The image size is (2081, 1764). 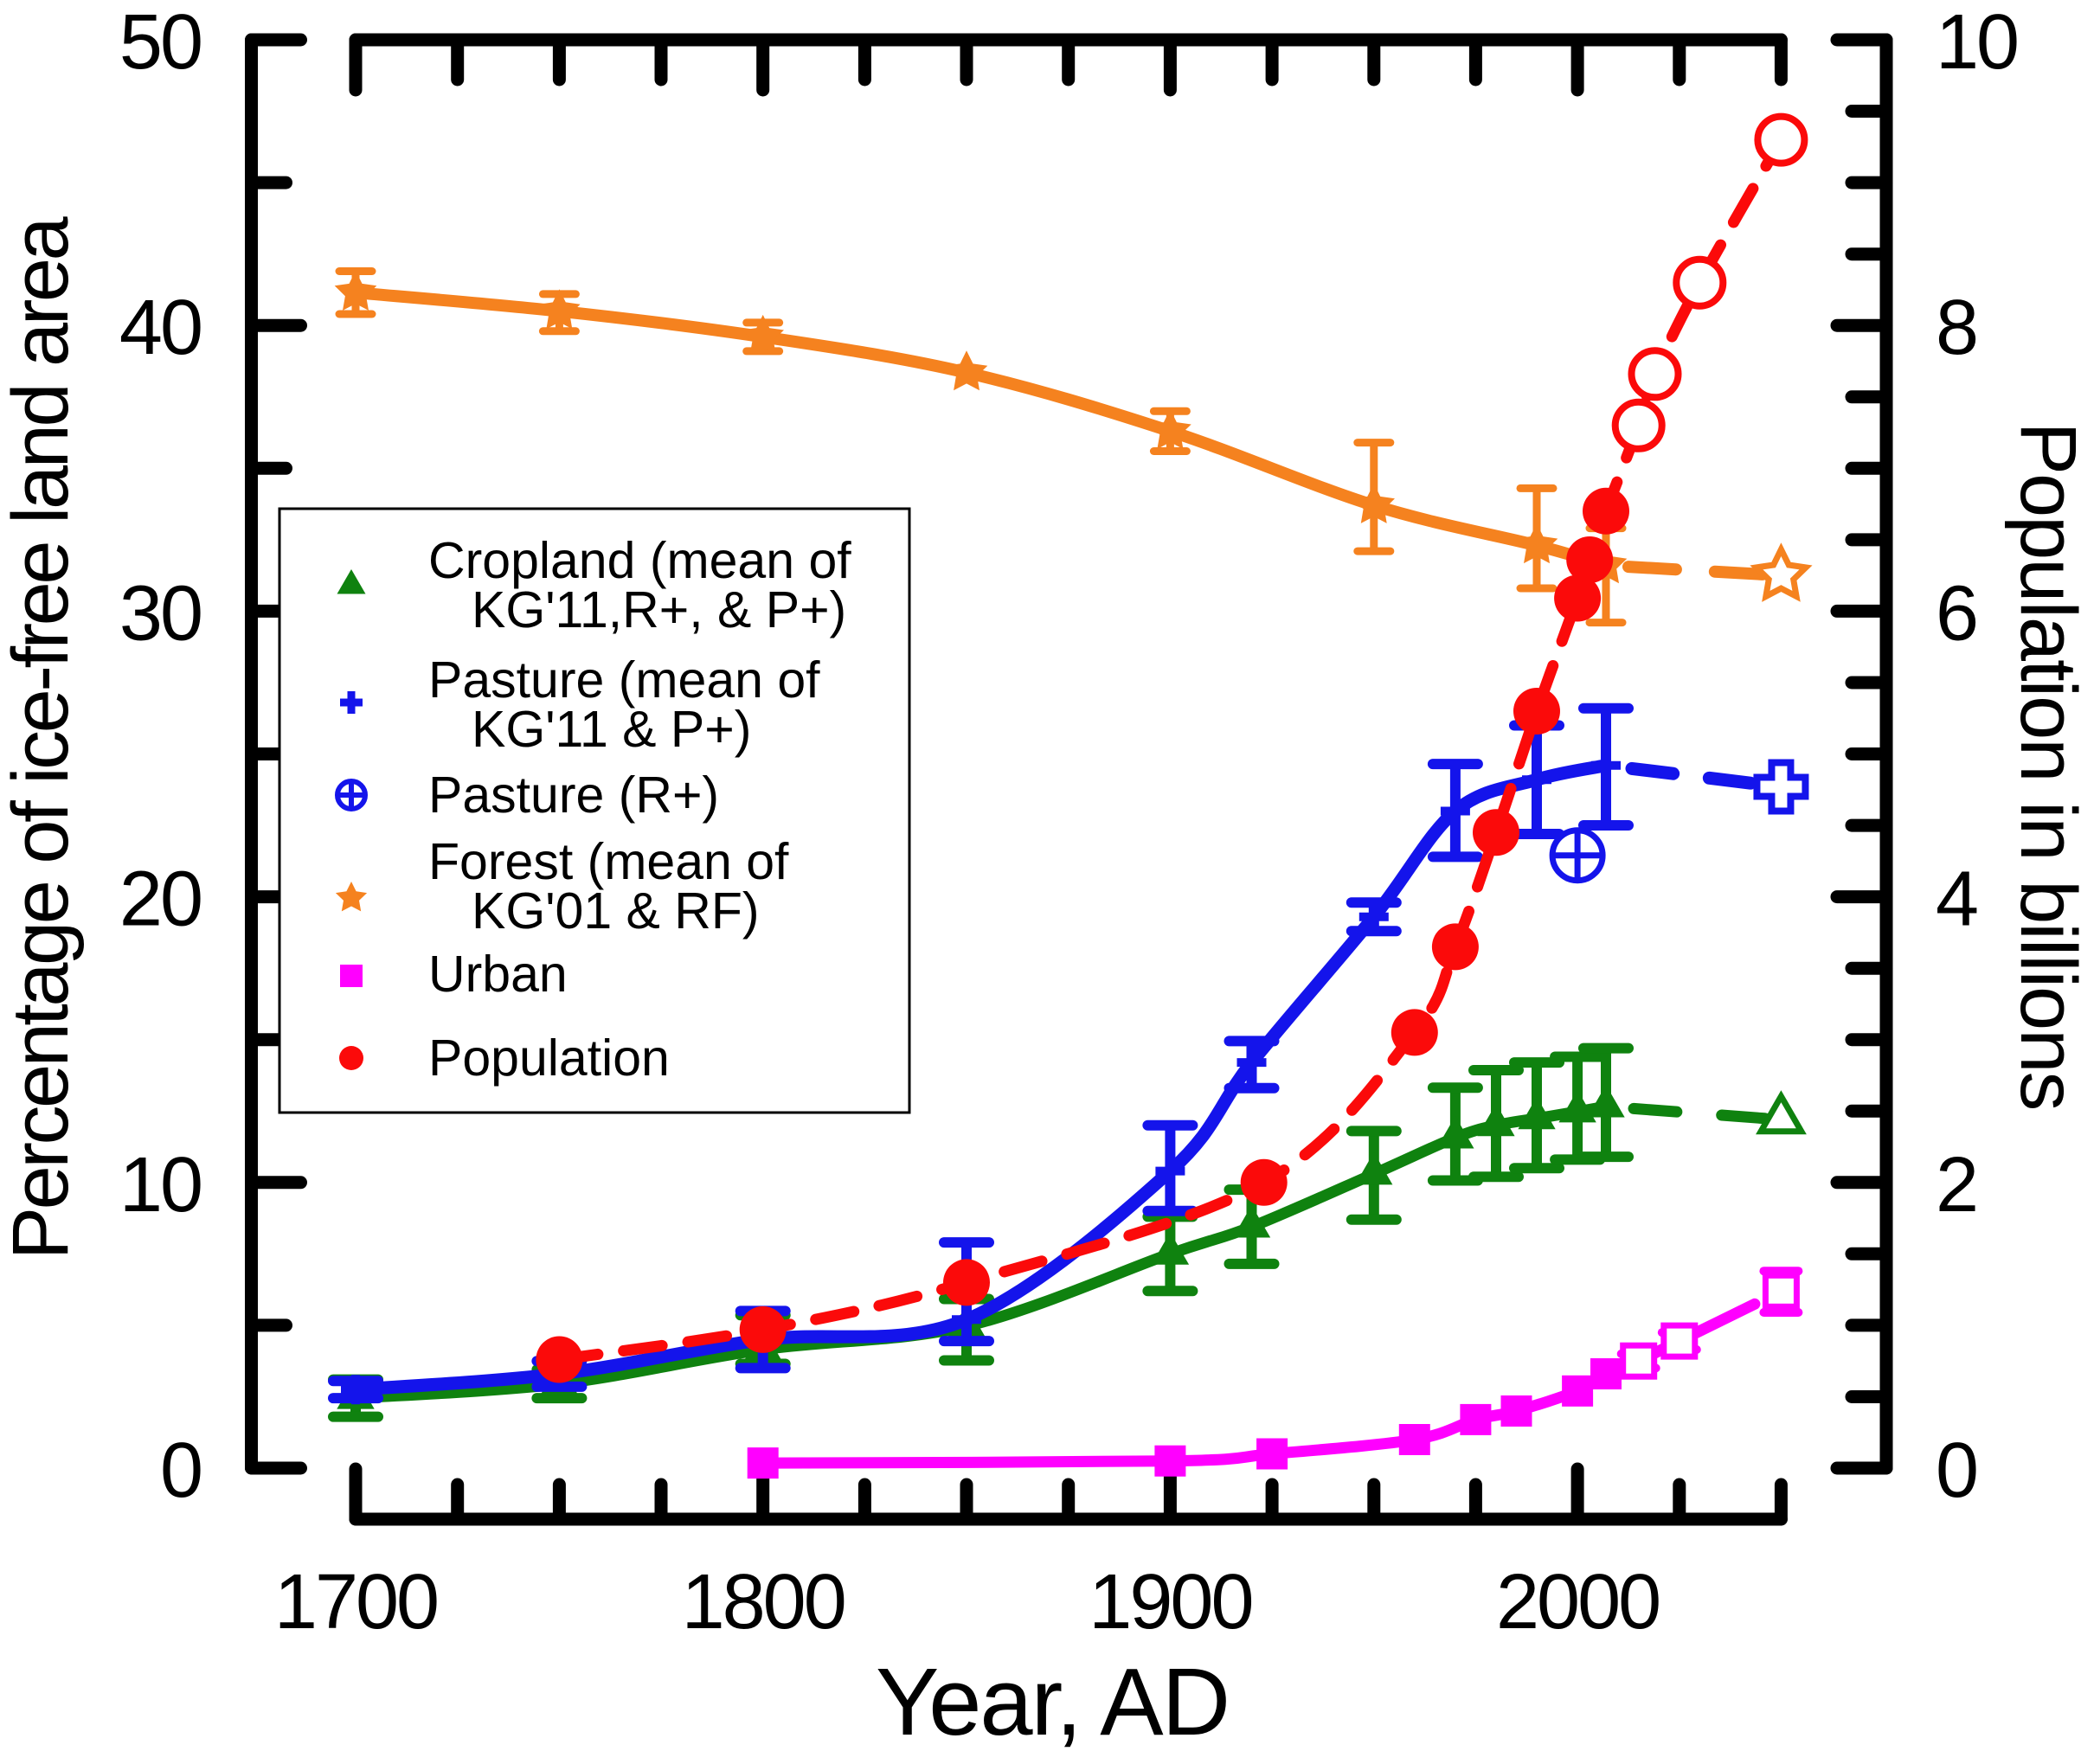 I want to click on svg-text: Forest (mean of, so click(x=608, y=861).